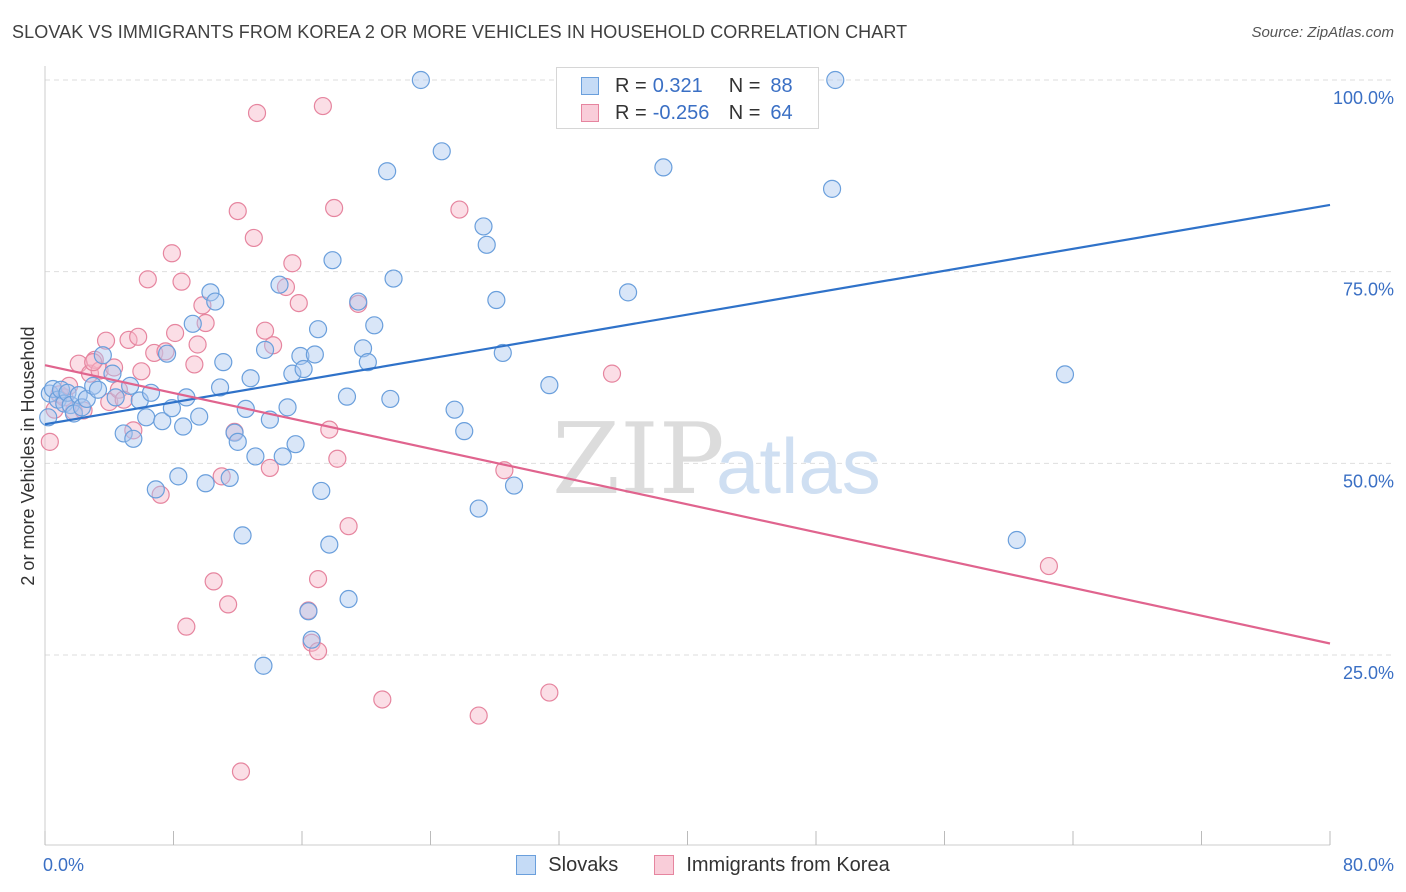 This screenshot has width=1406, height=892. Describe the element at coordinates (1363, 98) in the screenshot. I see `y-tick-label: 100.0%` at that location.